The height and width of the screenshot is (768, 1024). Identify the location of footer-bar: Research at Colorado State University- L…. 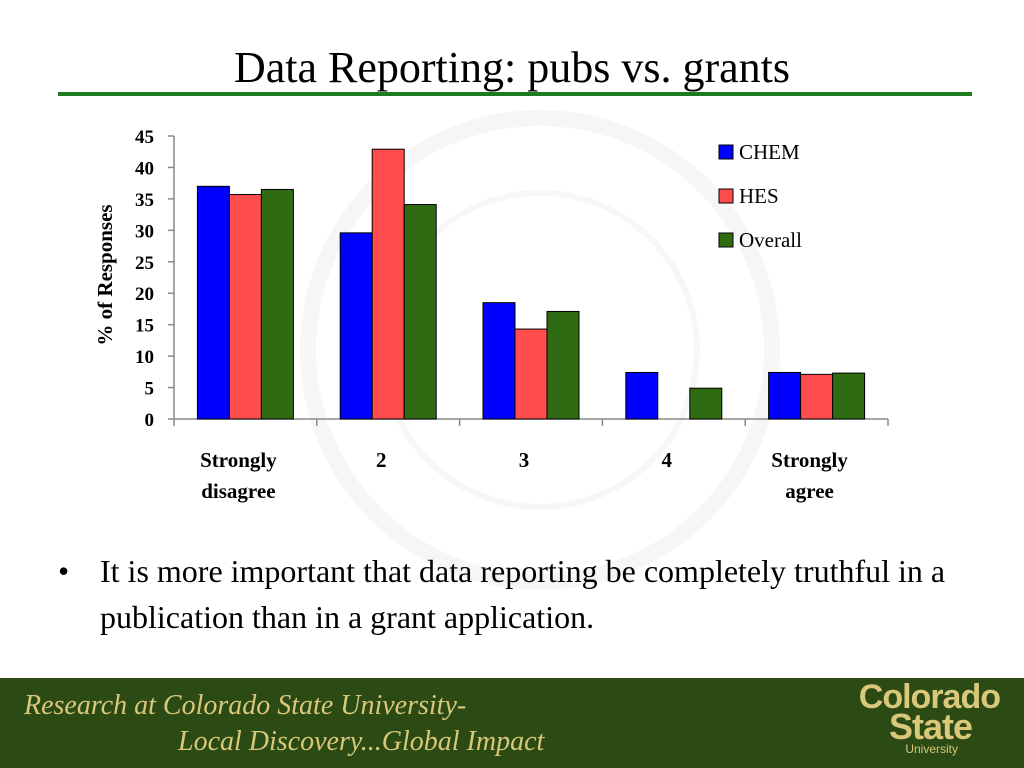
(512, 723).